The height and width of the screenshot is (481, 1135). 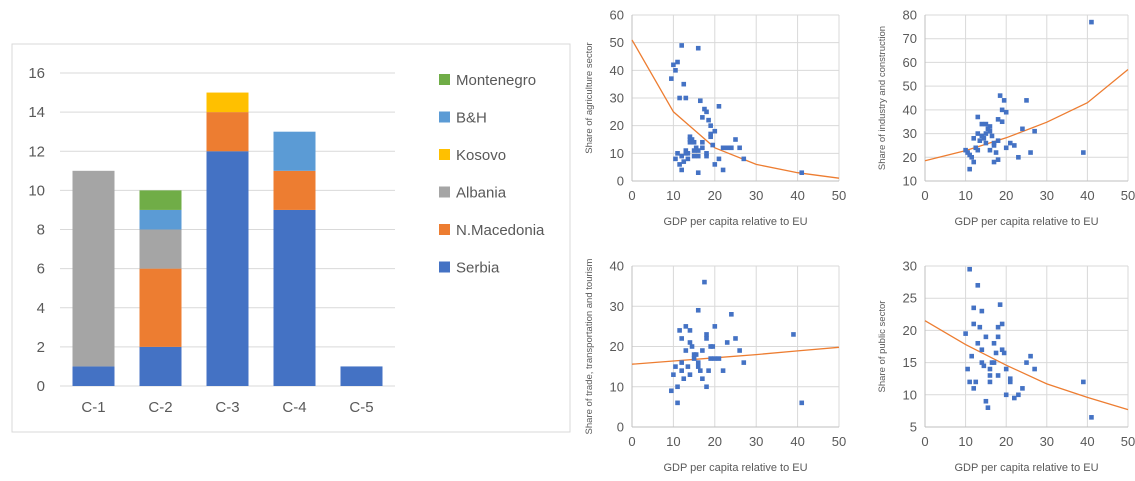 I want to click on y-tick-label: 30, so click(x=910, y=266).